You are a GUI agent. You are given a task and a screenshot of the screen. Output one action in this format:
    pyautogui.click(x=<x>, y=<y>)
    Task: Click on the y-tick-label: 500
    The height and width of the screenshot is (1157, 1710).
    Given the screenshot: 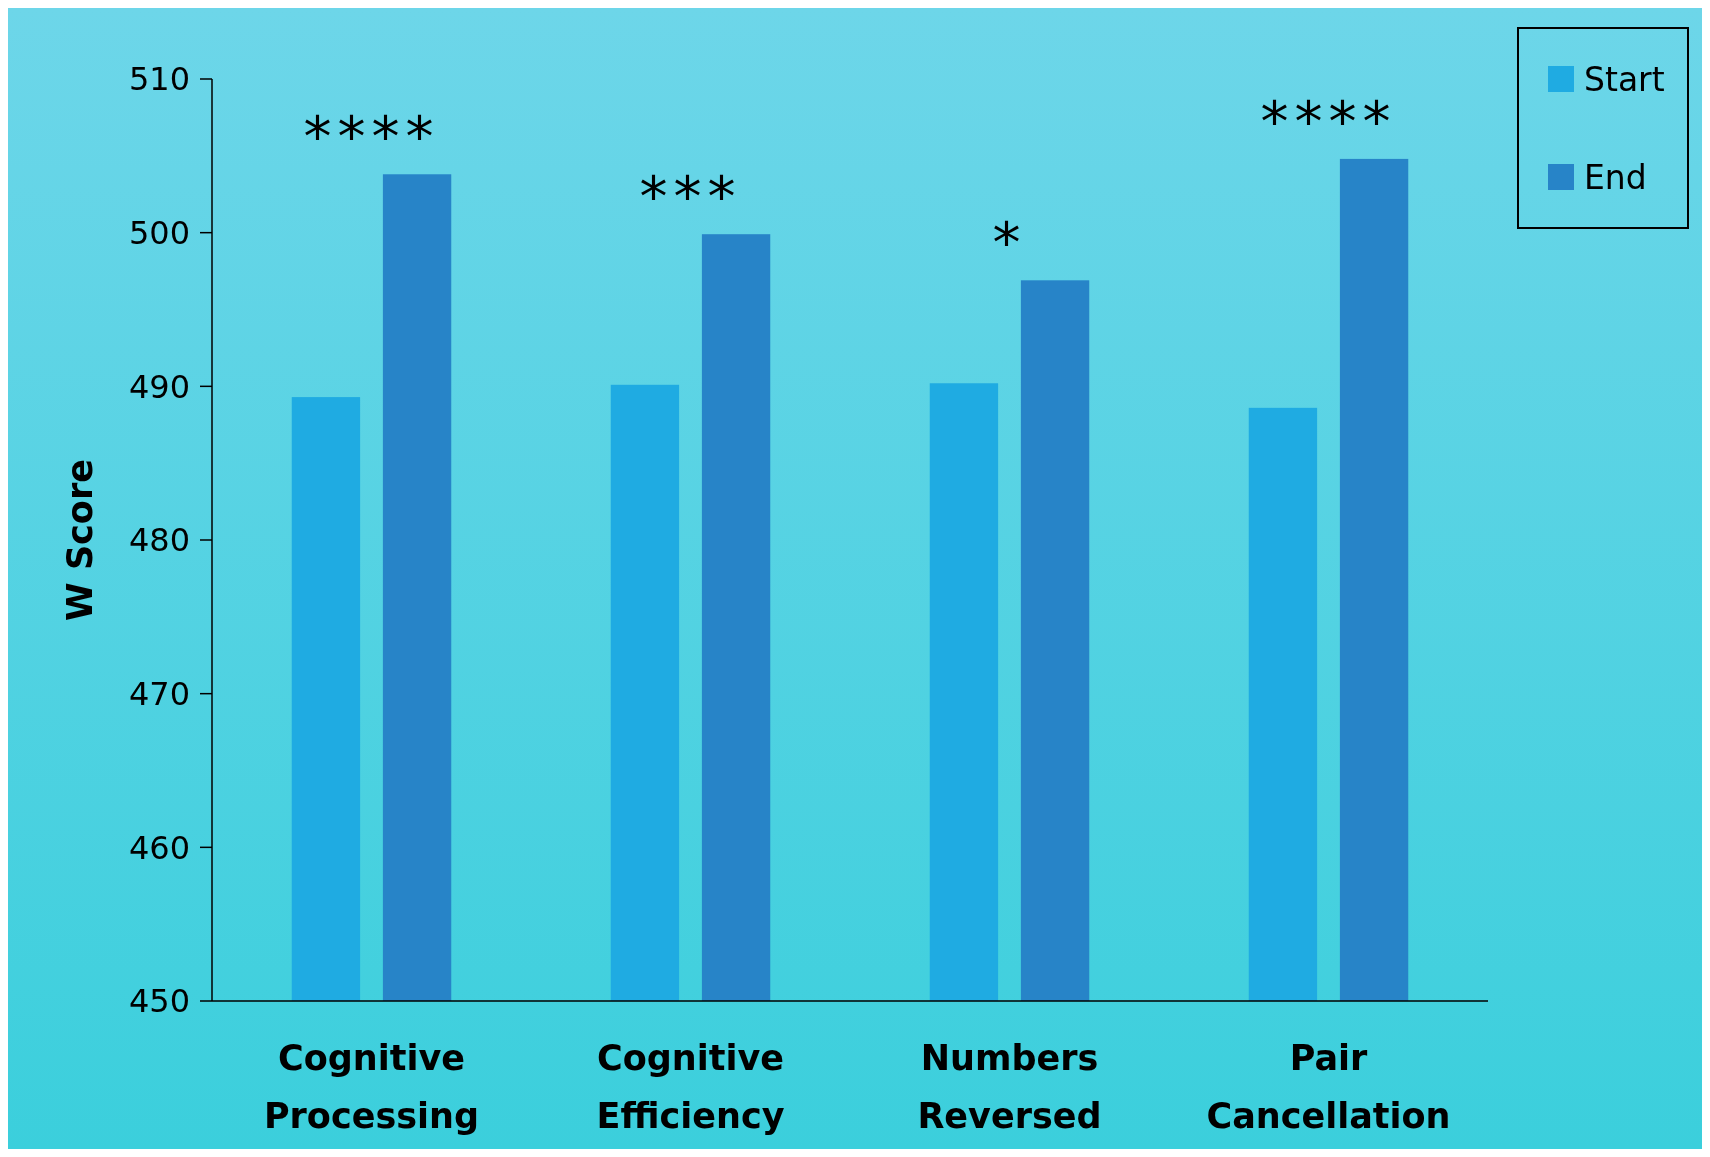 What is the action you would take?
    pyautogui.click(x=159, y=232)
    